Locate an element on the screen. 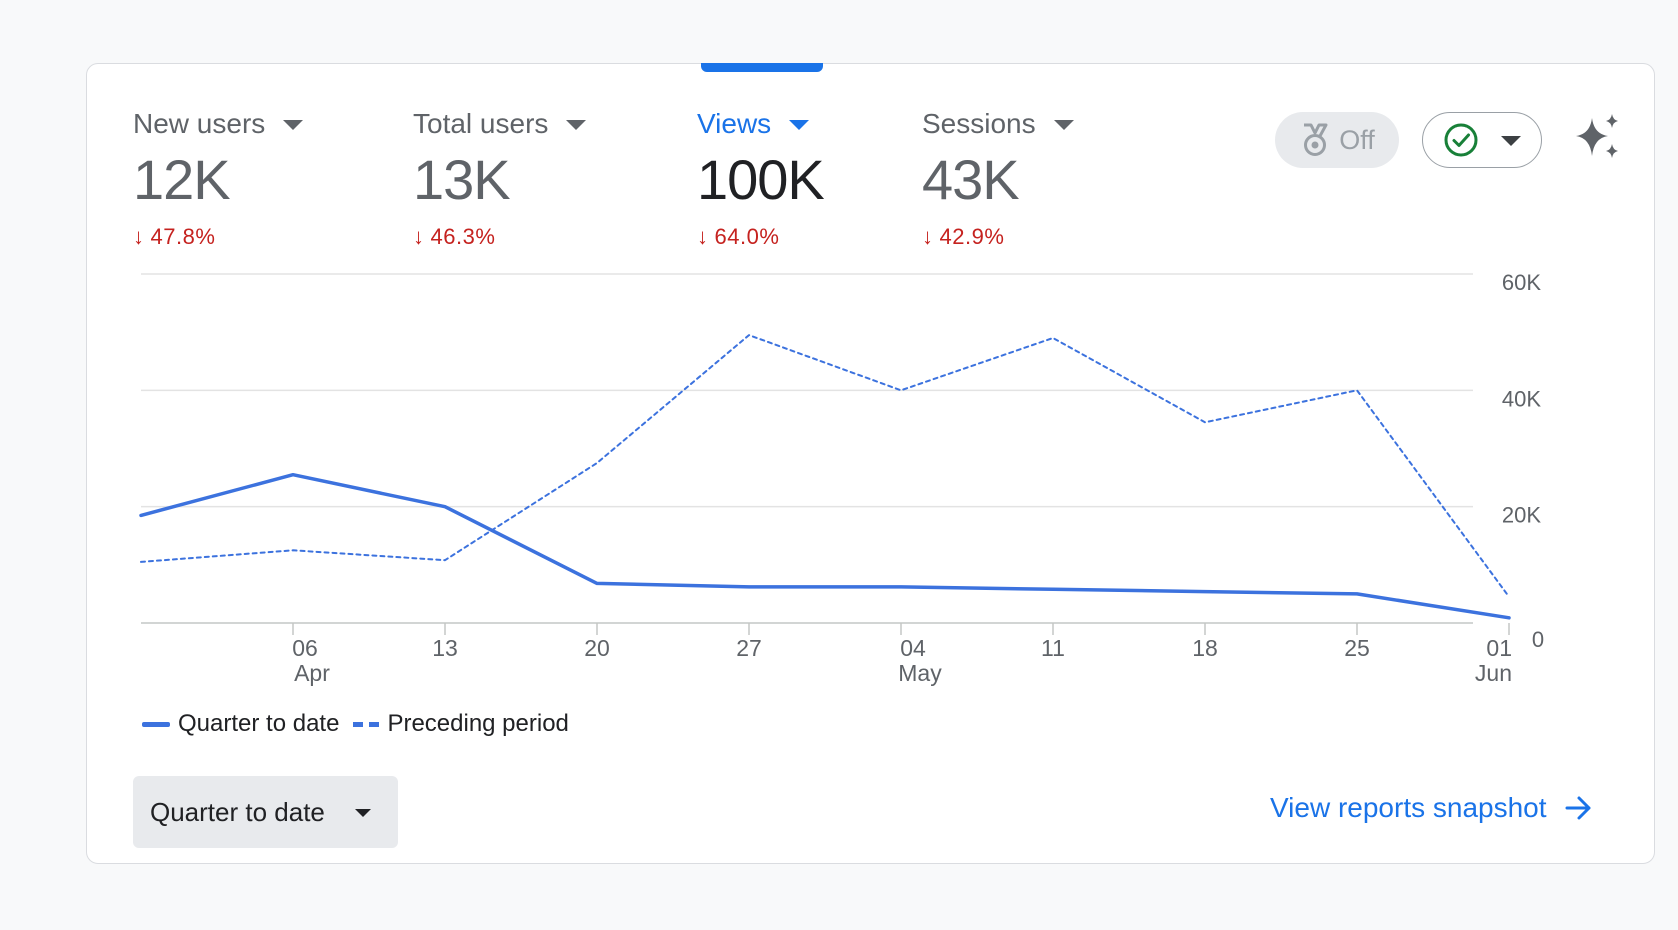 This screenshot has width=1678, height=930. metric-label: Sessions is located at coordinates (998, 124).